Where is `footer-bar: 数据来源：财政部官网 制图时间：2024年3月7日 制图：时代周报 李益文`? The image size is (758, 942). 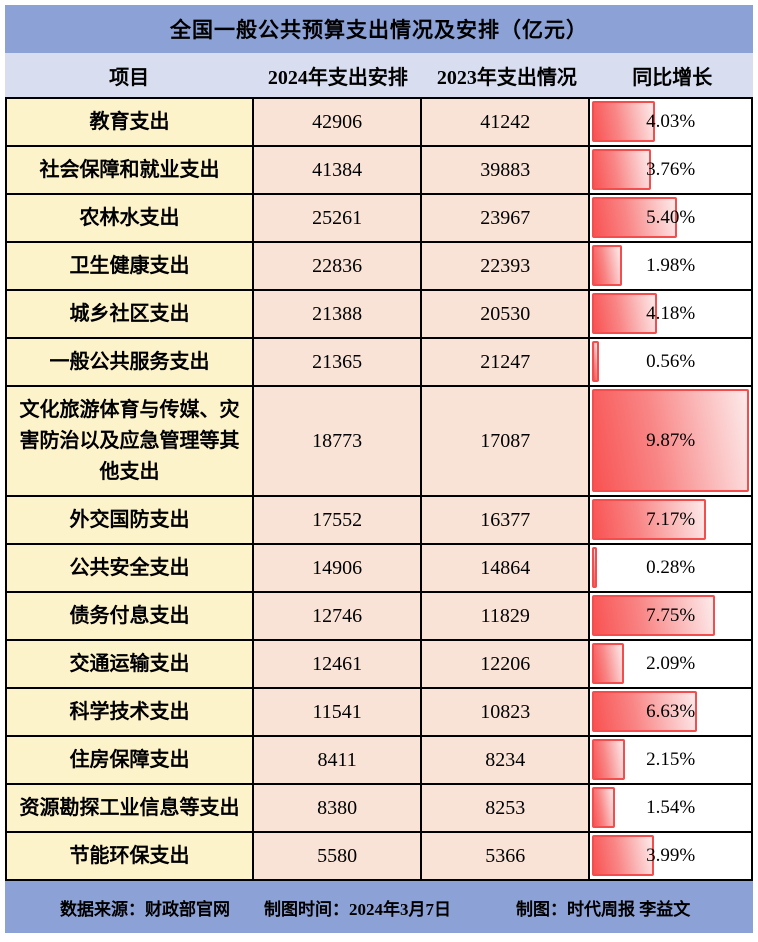
footer-bar: 数据来源：财政部官网 制图时间：2024年3月7日 制图：时代周报 李益文 is located at coordinates (379, 907).